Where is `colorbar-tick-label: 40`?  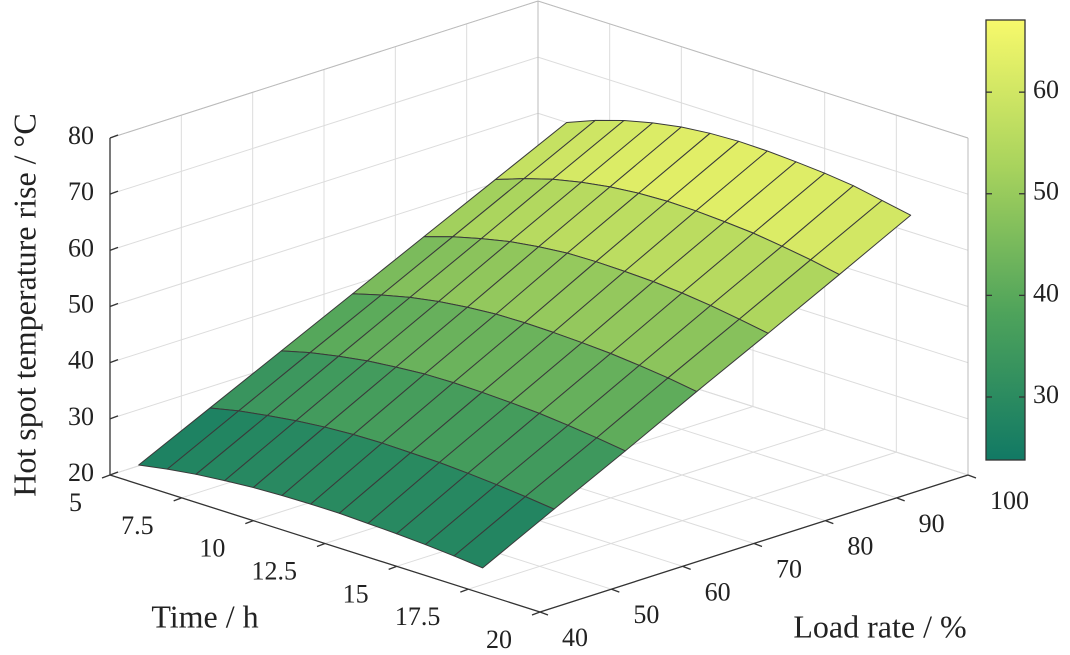
colorbar-tick-label: 40 is located at coordinates (1046, 292).